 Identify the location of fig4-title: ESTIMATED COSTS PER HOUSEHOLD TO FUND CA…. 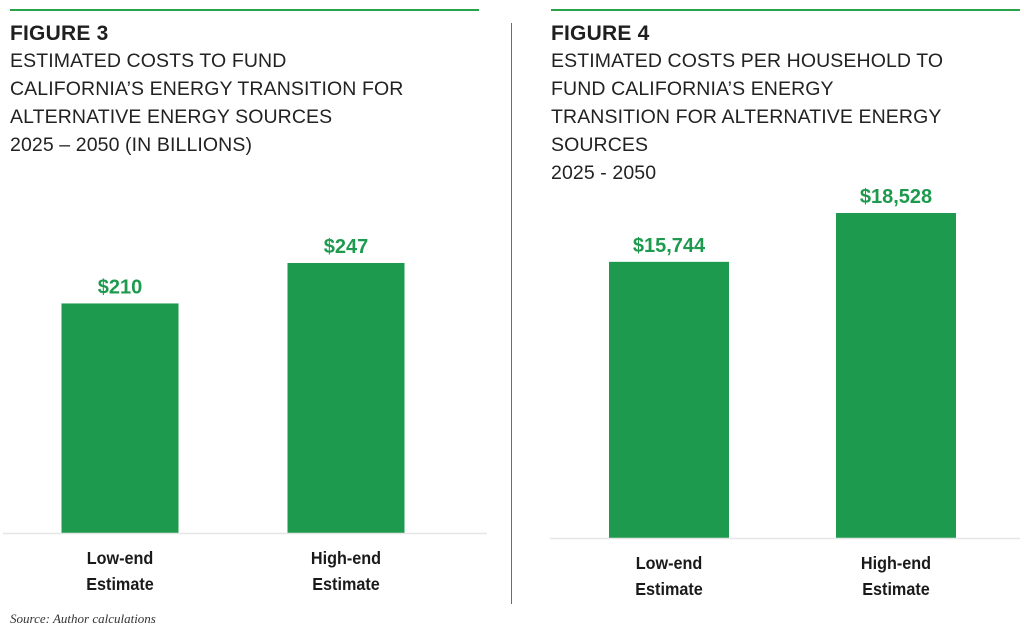
(747, 117).